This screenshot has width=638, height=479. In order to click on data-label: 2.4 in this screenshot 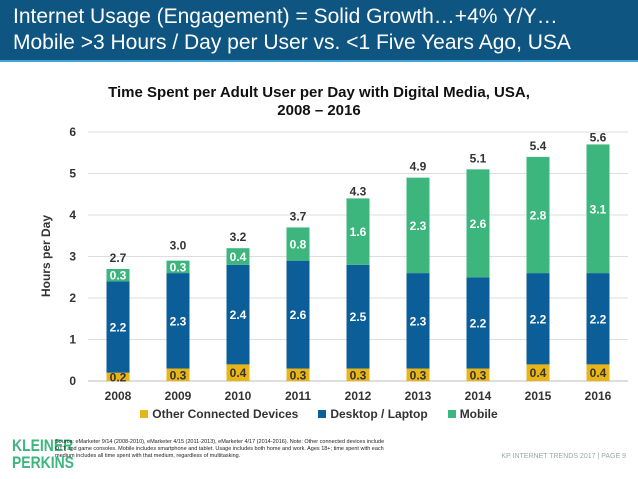, I will do `click(238, 315)`.